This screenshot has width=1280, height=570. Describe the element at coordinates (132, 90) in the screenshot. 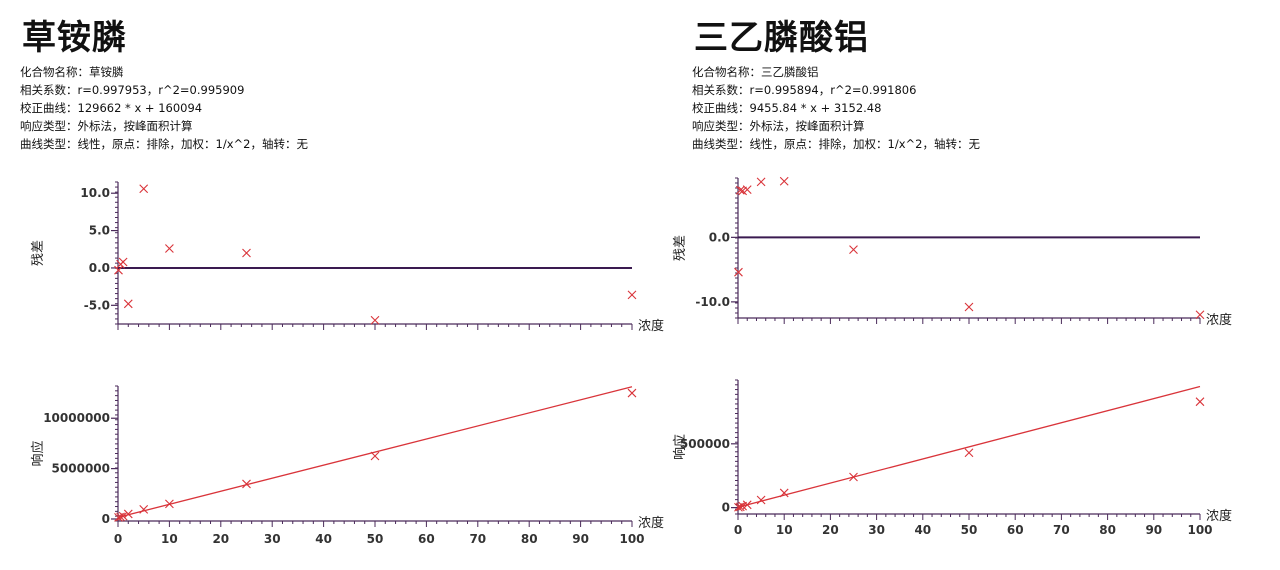

I see `meta-correlation: 相关系数：r=0.997953，r^2=0.995909` at that location.